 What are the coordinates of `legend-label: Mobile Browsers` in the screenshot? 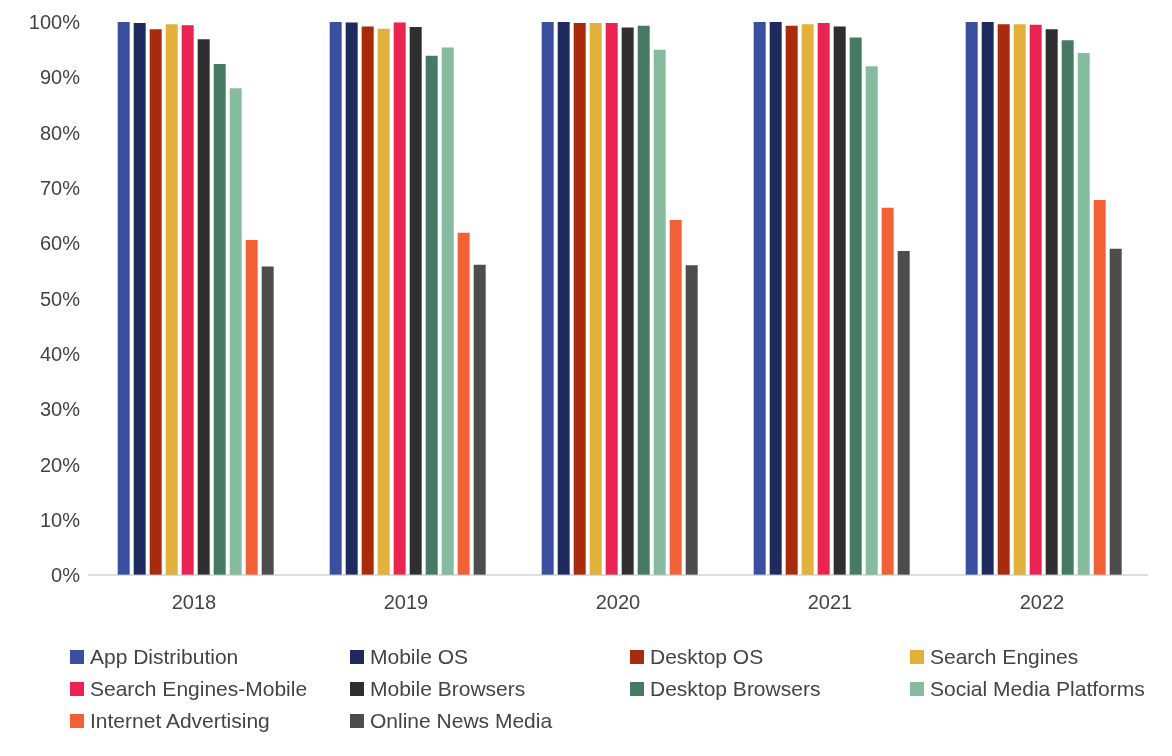 It's located at (448, 689).